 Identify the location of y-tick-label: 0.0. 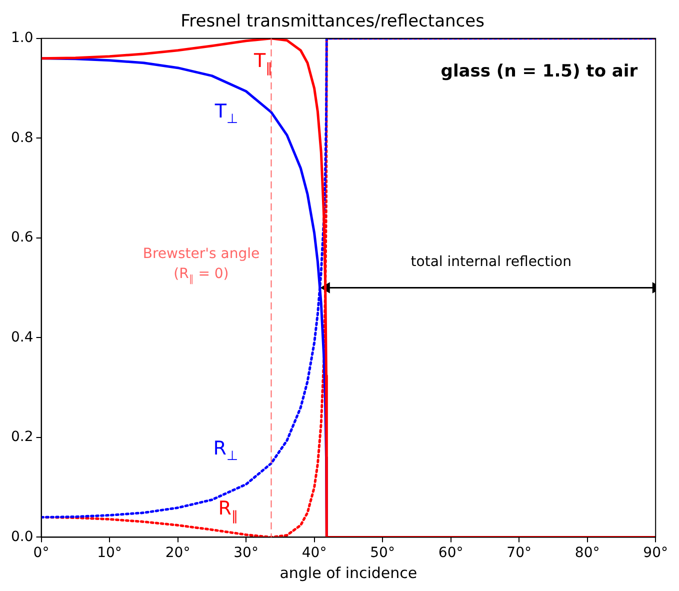
(22, 536).